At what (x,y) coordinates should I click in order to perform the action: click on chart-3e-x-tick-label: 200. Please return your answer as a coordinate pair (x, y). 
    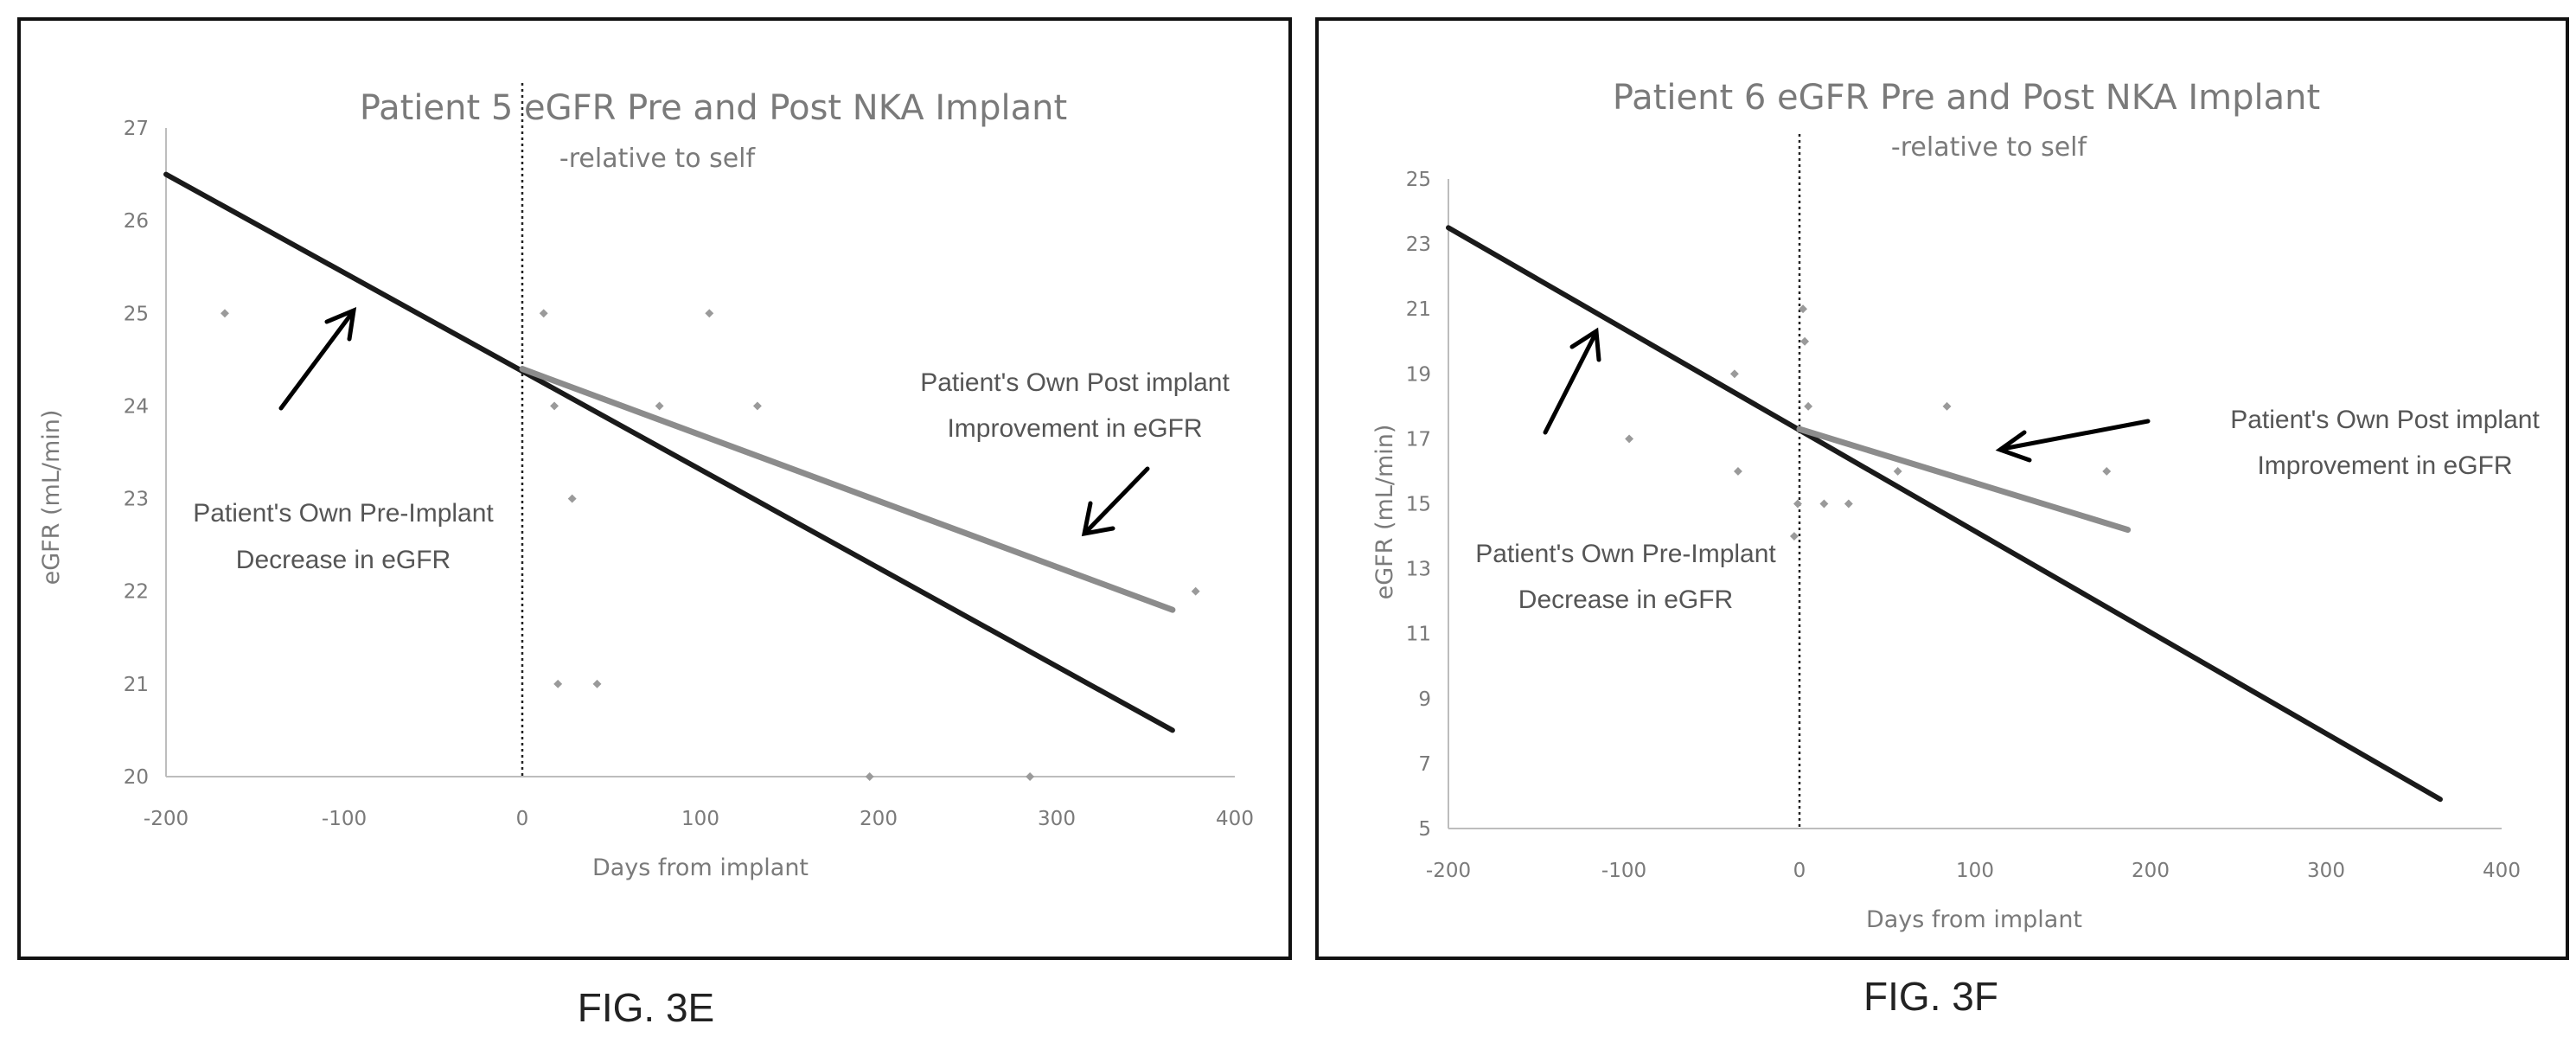
    Looking at the image, I should click on (879, 819).